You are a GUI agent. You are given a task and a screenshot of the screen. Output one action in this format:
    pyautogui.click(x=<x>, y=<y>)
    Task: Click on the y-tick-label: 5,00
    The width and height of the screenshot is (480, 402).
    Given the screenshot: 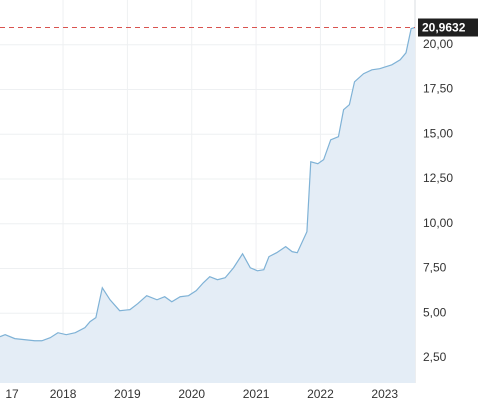 What is the action you would take?
    pyautogui.click(x=435, y=312)
    